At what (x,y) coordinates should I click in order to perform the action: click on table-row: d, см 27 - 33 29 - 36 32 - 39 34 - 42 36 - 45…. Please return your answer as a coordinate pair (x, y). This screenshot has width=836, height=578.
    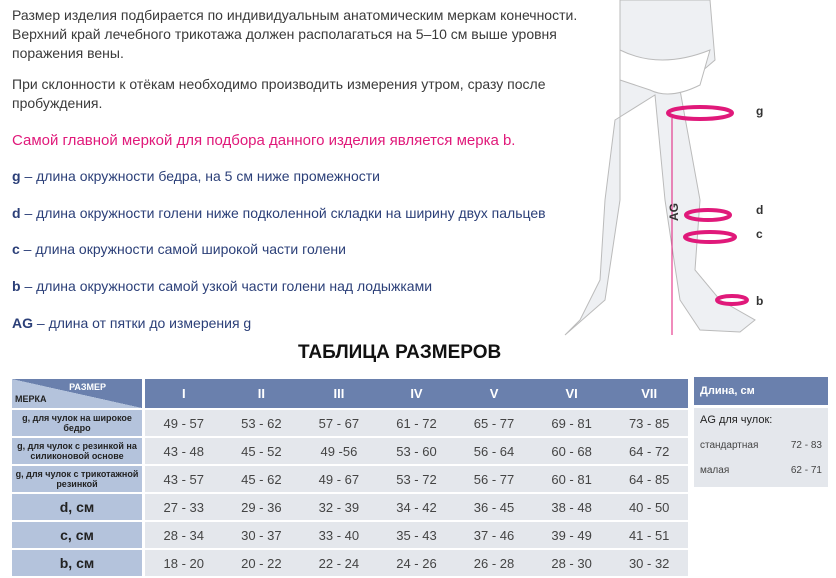
    Looking at the image, I should click on (350, 507).